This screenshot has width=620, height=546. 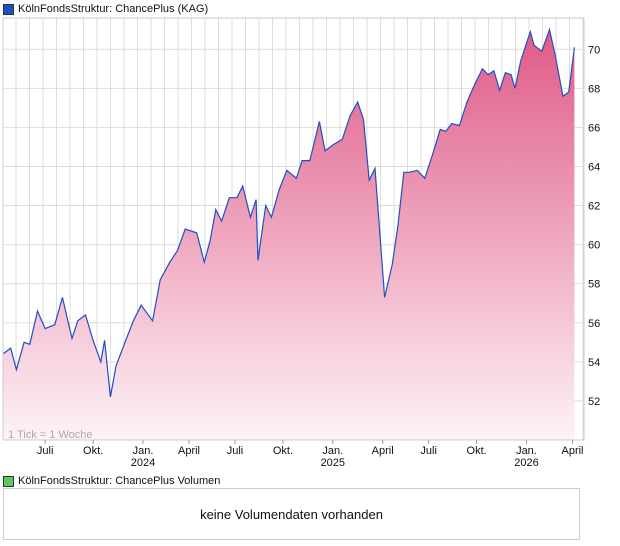 I want to click on y-tick-label: 54, so click(x=594, y=363).